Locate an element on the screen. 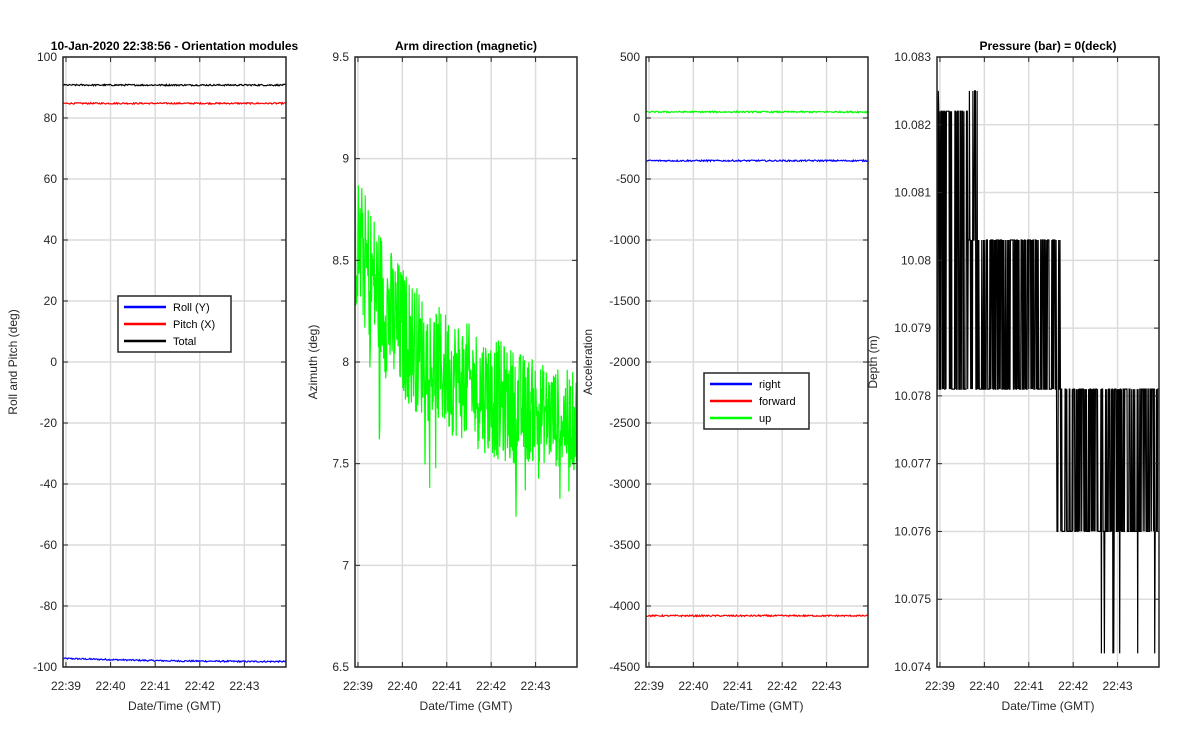 This screenshot has width=1200, height=750. y-tick-label: 60 is located at coordinates (51, 179).